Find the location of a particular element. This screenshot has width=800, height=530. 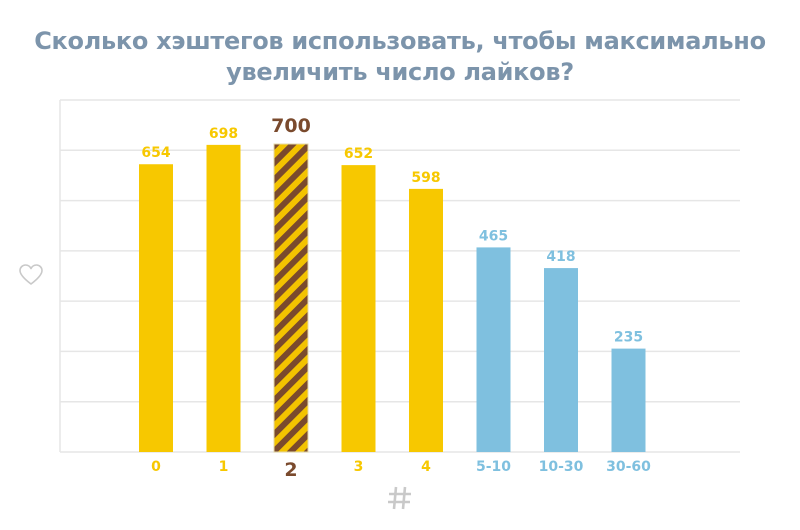

x-tick-label-30-60: 30-60 is located at coordinates (628, 467).